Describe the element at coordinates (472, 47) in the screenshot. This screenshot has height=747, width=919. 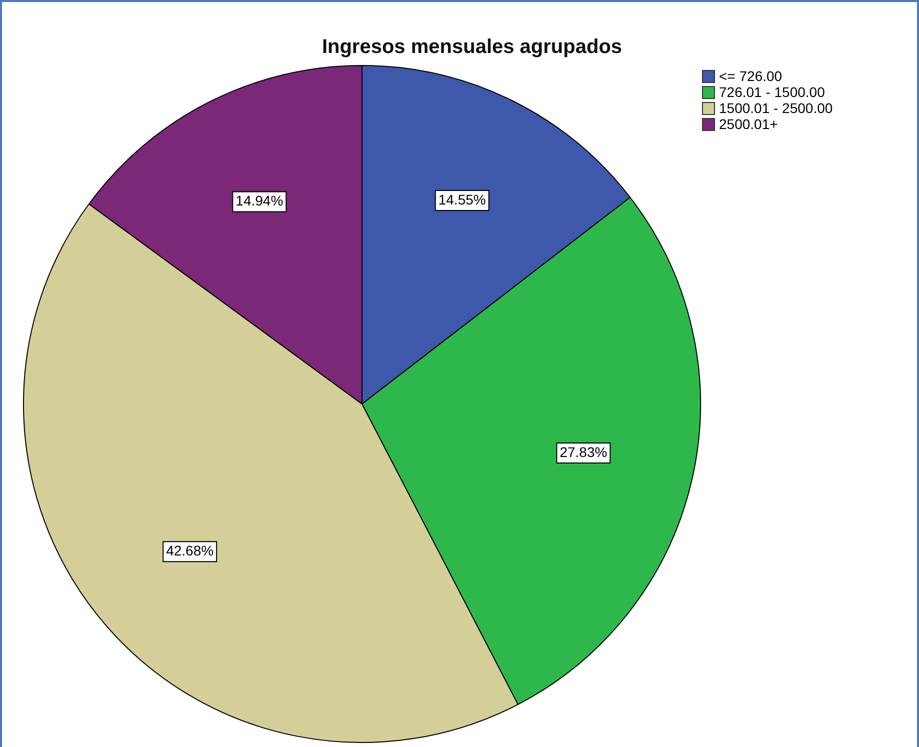
I see `chart-title: Ingresos mensuales agrupados` at that location.